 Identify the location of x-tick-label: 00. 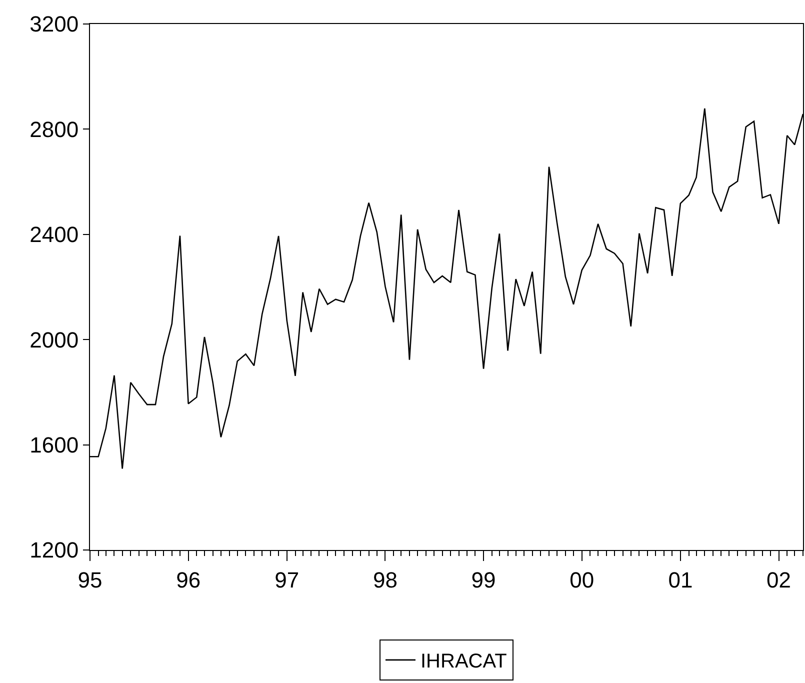
(582, 579).